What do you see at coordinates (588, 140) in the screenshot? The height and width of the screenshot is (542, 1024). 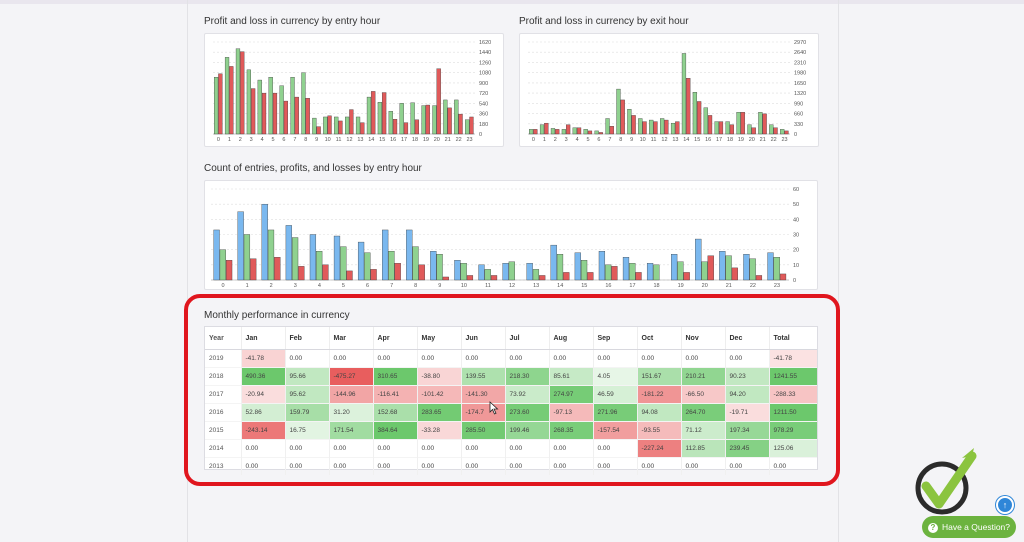 I see `x-tick-label: 5` at bounding box center [588, 140].